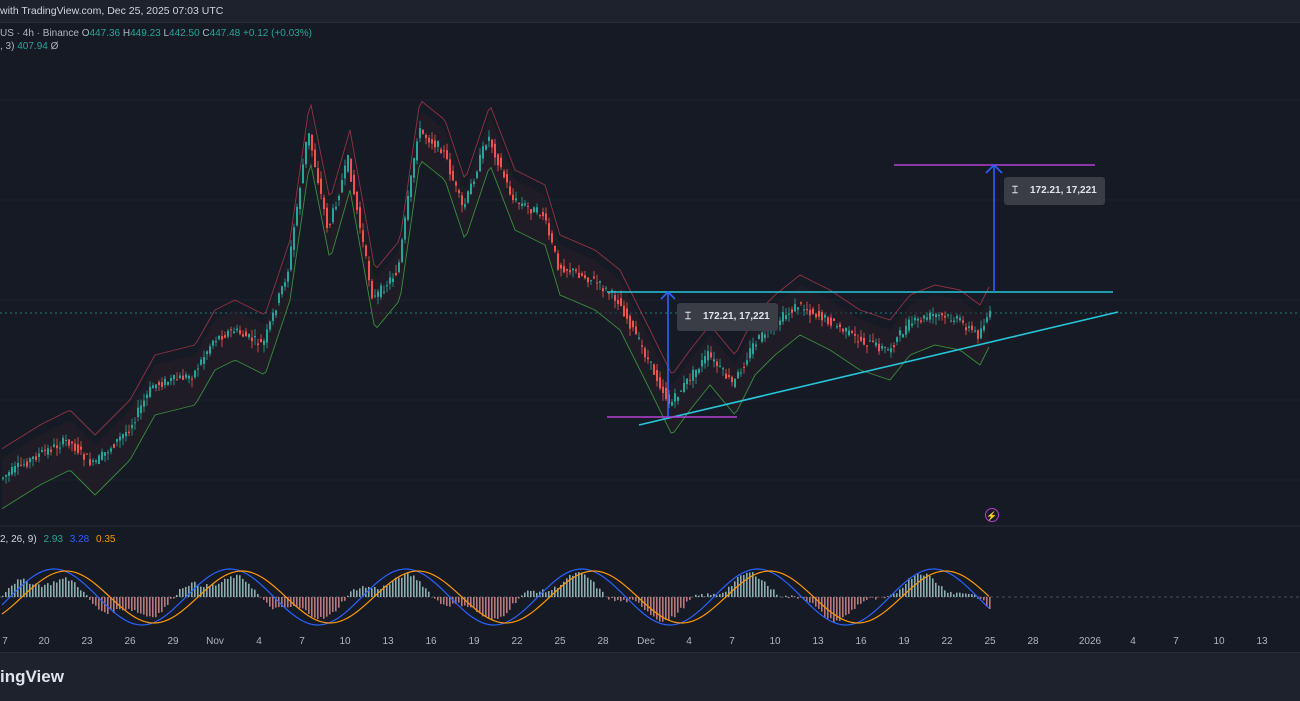  I want to click on lightning-icon: ⚡, so click(992, 515).